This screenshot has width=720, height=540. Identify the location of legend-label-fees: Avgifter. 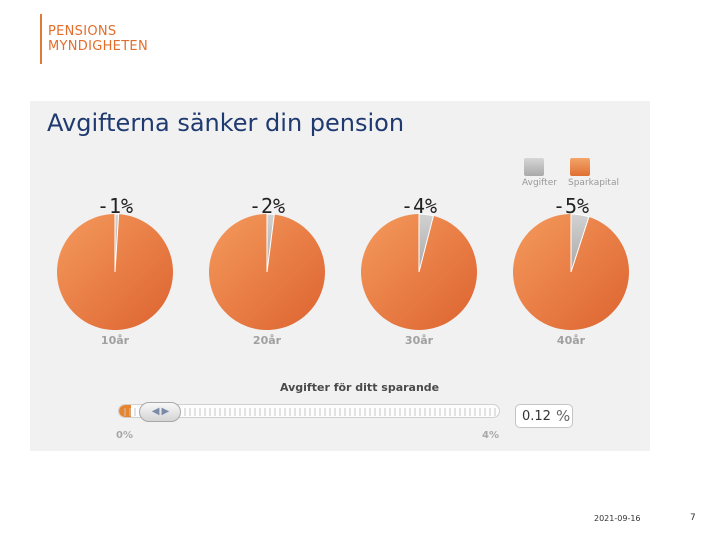
(539, 183).